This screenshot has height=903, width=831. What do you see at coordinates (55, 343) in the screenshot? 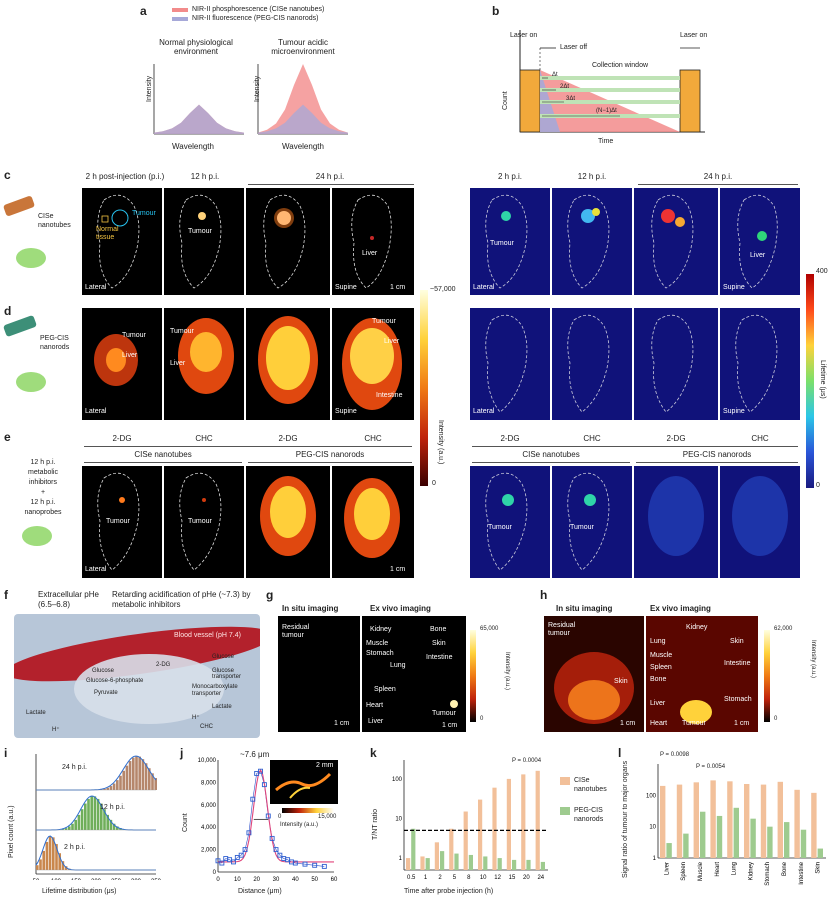
I see `d-probe-label: PEG-CIS nanorods` at bounding box center [55, 343].